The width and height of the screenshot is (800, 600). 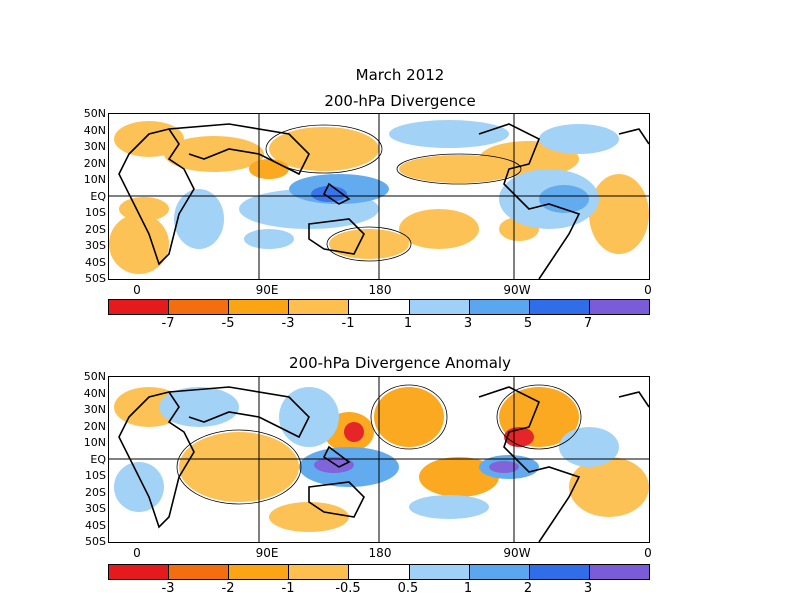 I want to click on panel-1-colorbar, so click(x=379, y=307).